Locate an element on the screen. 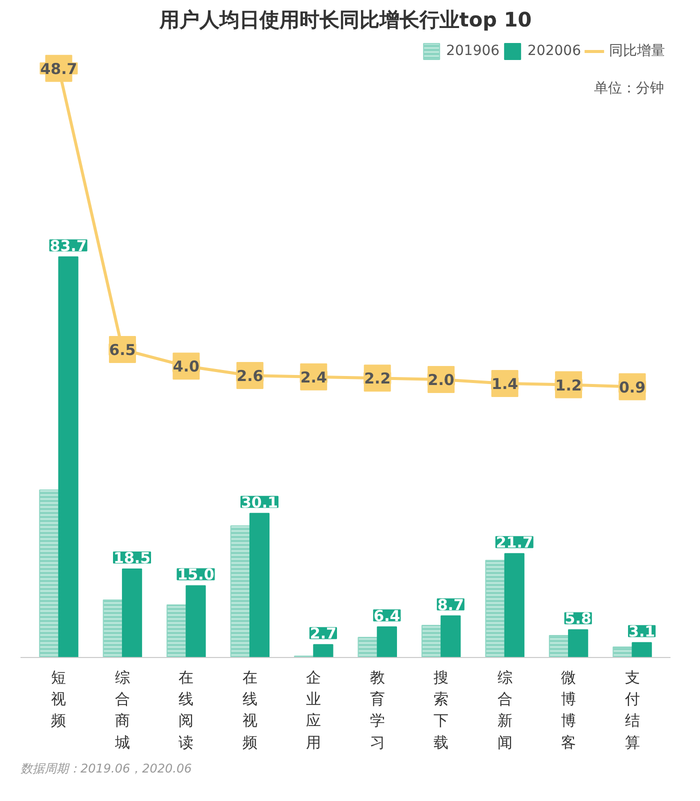 This screenshot has height=801, width=700. x-tick-label: 短视频 is located at coordinates (58, 699).